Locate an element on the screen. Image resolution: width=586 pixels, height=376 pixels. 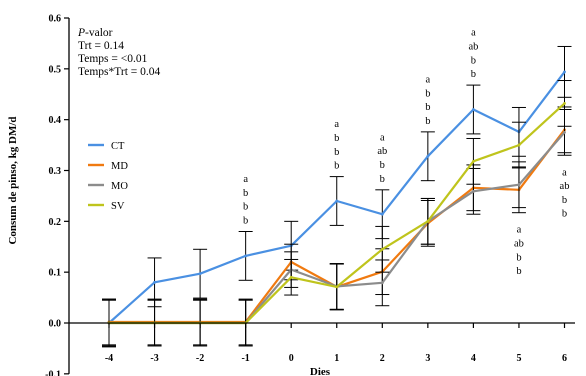
x-tick-label: -2 is located at coordinates (200, 358).